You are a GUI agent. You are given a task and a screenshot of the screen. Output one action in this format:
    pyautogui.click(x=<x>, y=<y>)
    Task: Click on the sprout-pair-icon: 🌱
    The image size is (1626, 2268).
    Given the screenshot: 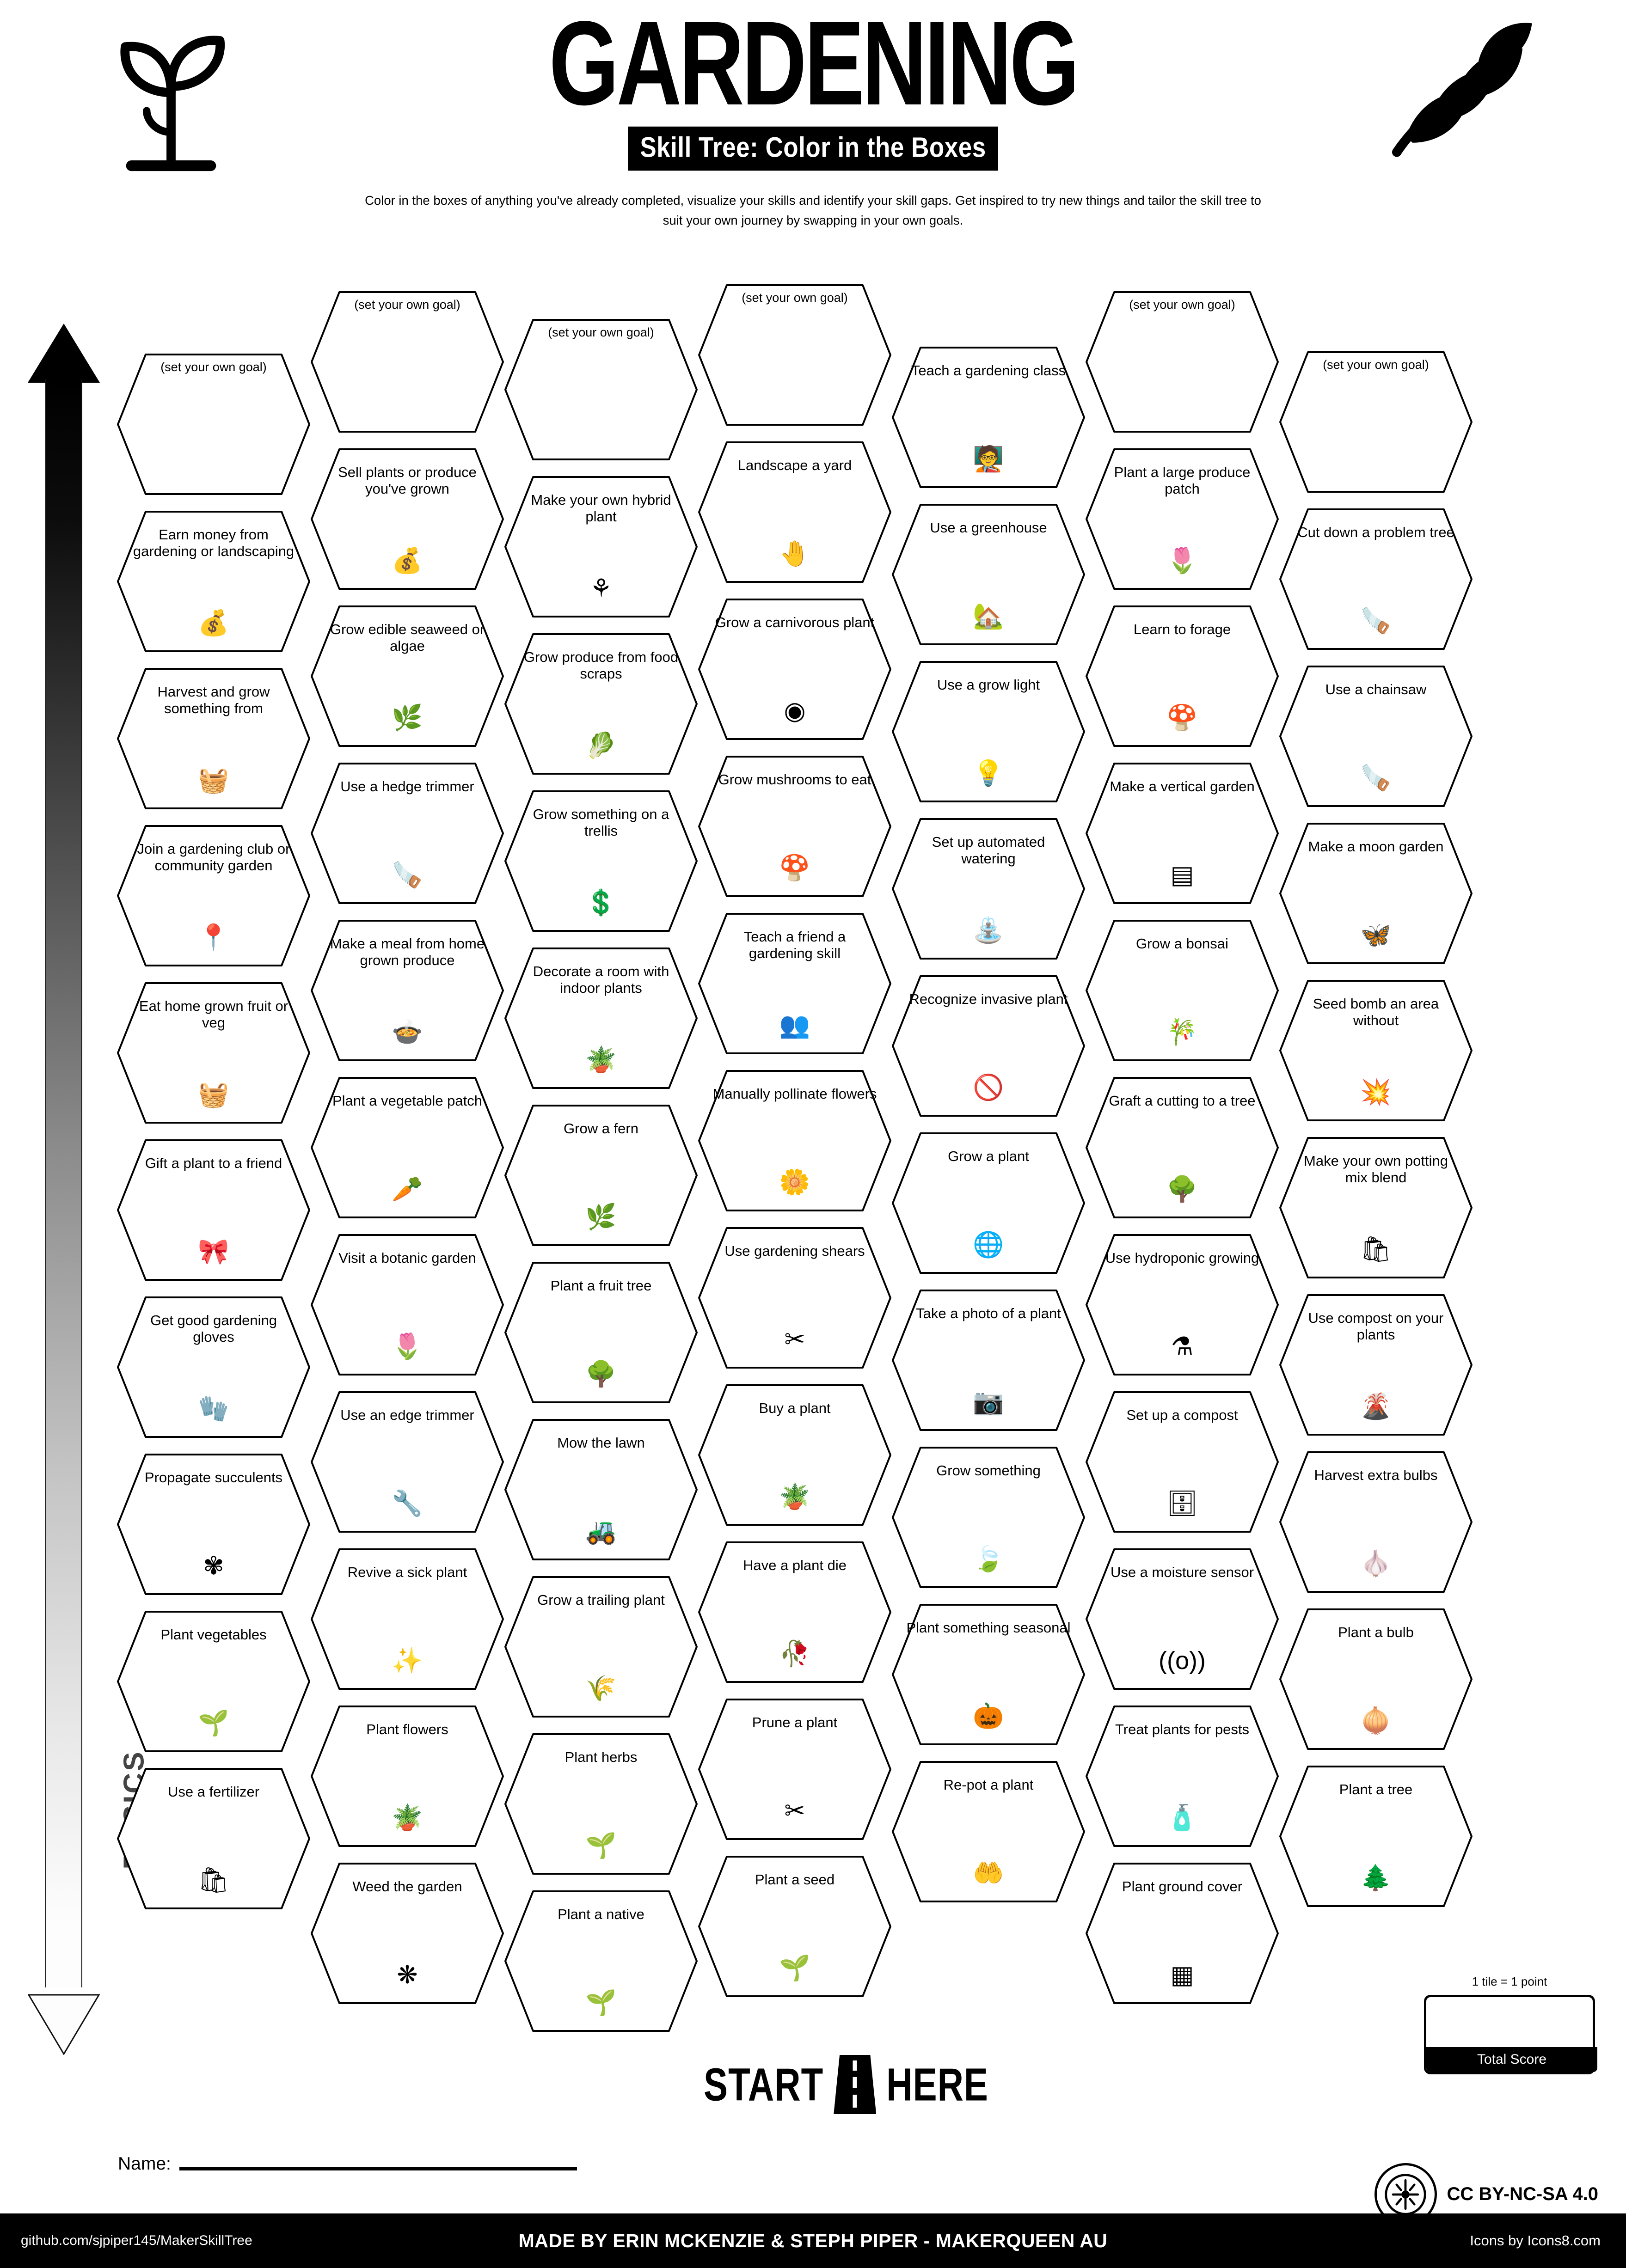 What is the action you would take?
    pyautogui.click(x=601, y=2003)
    